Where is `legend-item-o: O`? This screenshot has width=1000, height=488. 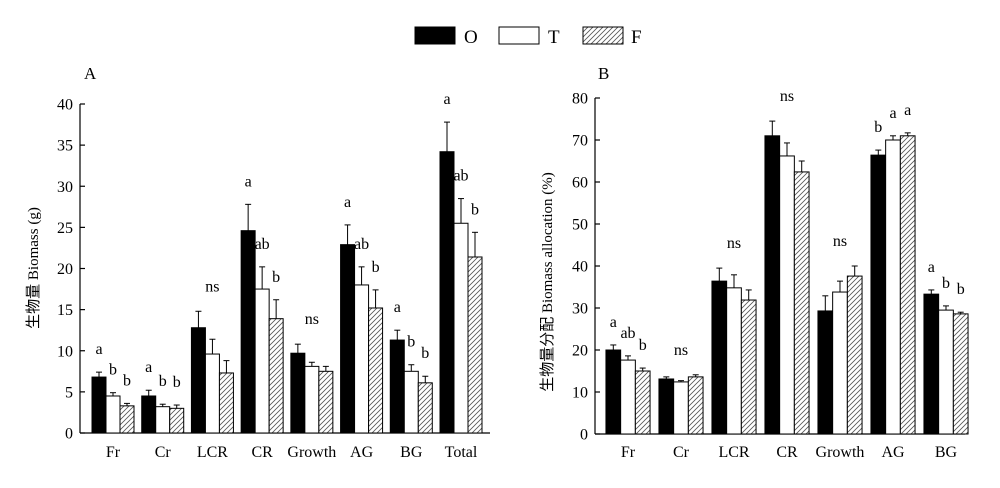 legend-item-o: O is located at coordinates (446, 37).